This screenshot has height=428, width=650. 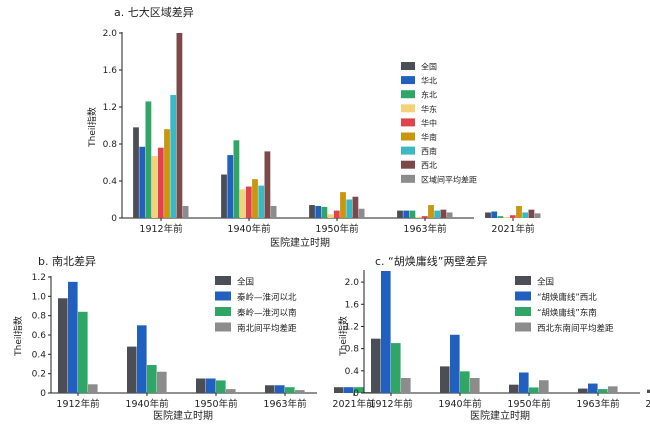 What do you see at coordinates (267, 328) in the screenshot?
I see `panel-b-legend-label: 南北间平均差距` at bounding box center [267, 328].